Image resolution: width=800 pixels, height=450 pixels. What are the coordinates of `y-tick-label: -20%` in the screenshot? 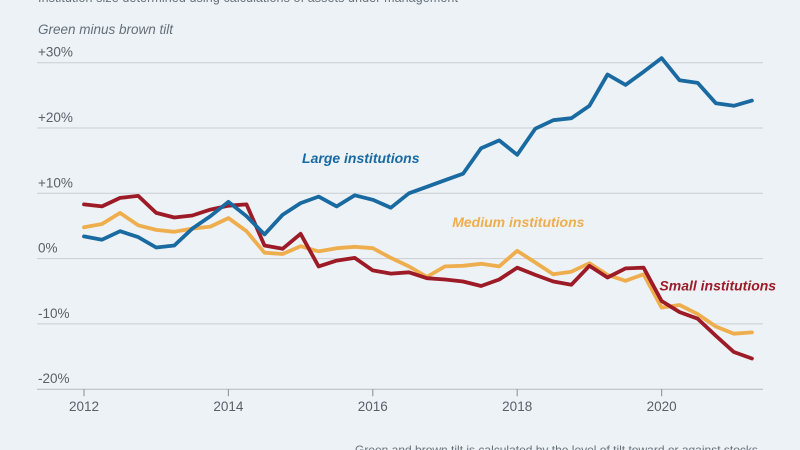 It's located at (54, 378).